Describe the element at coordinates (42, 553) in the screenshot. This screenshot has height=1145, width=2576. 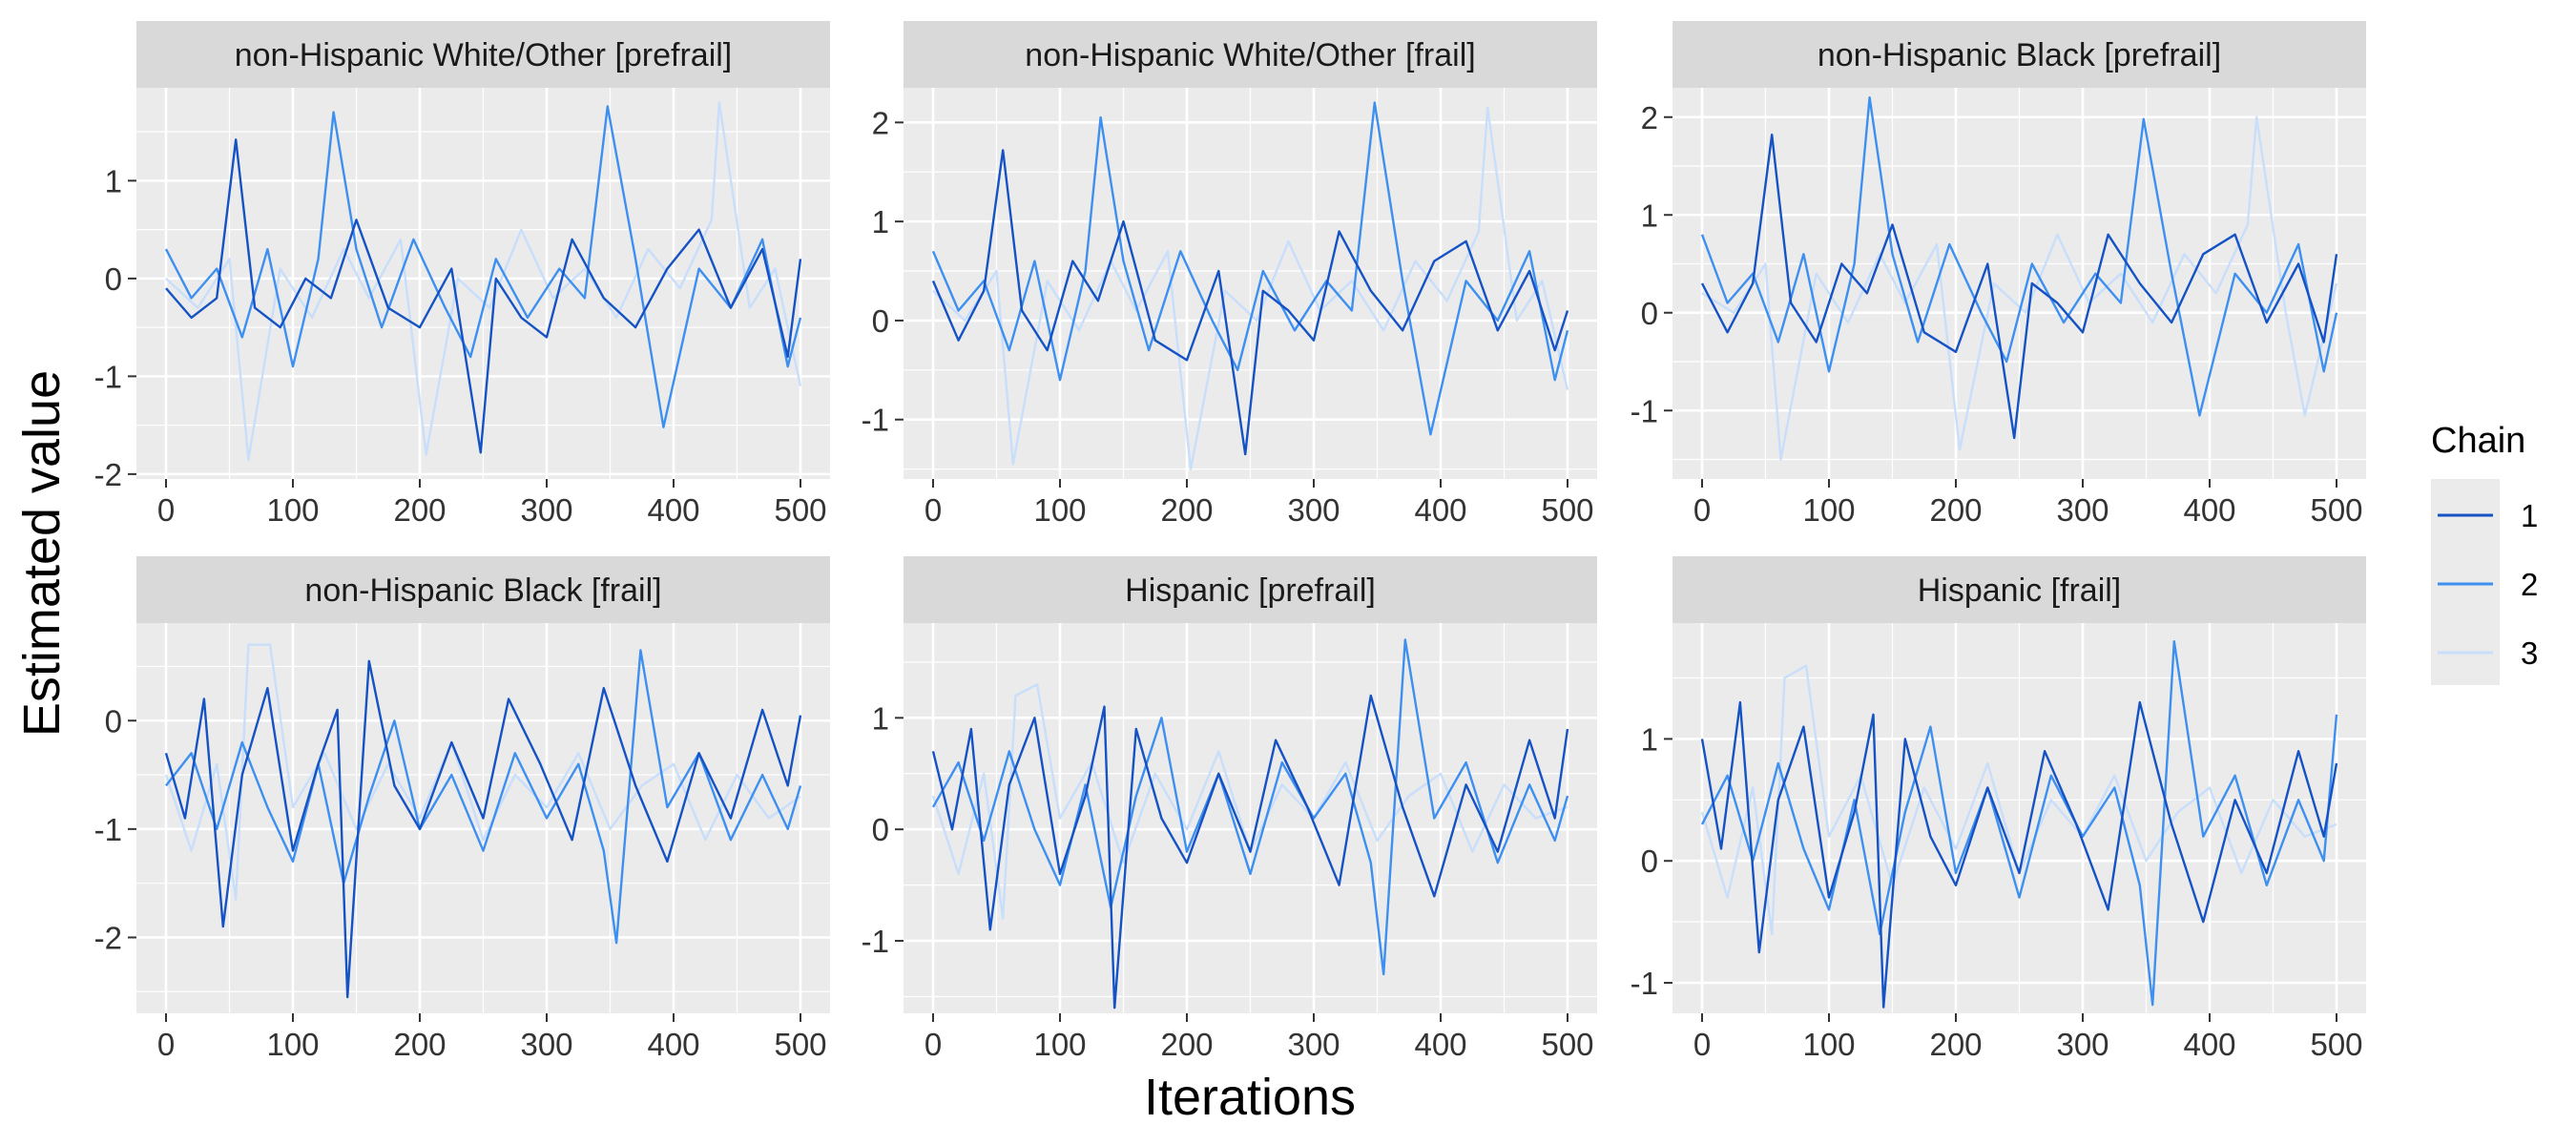
I see `y-axis-title: Estimated value` at that location.